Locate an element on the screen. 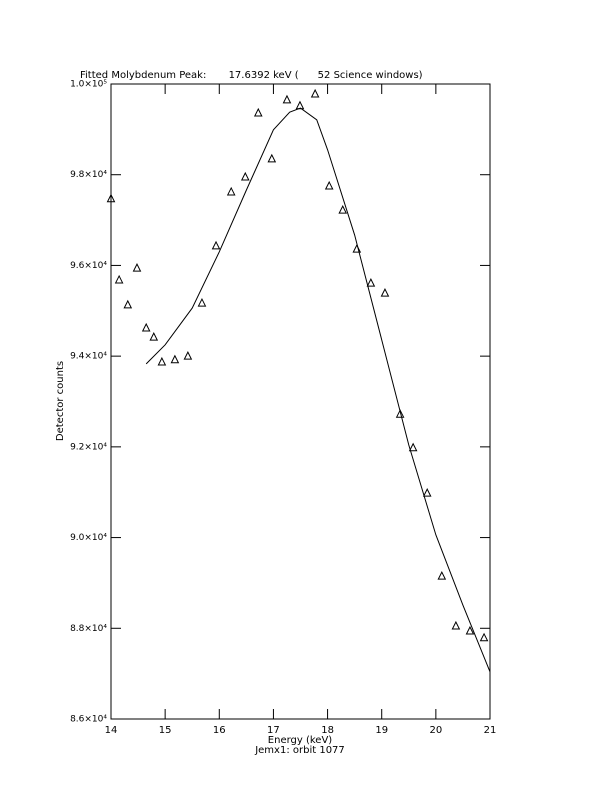  x-tick-label: 17 is located at coordinates (273, 730).